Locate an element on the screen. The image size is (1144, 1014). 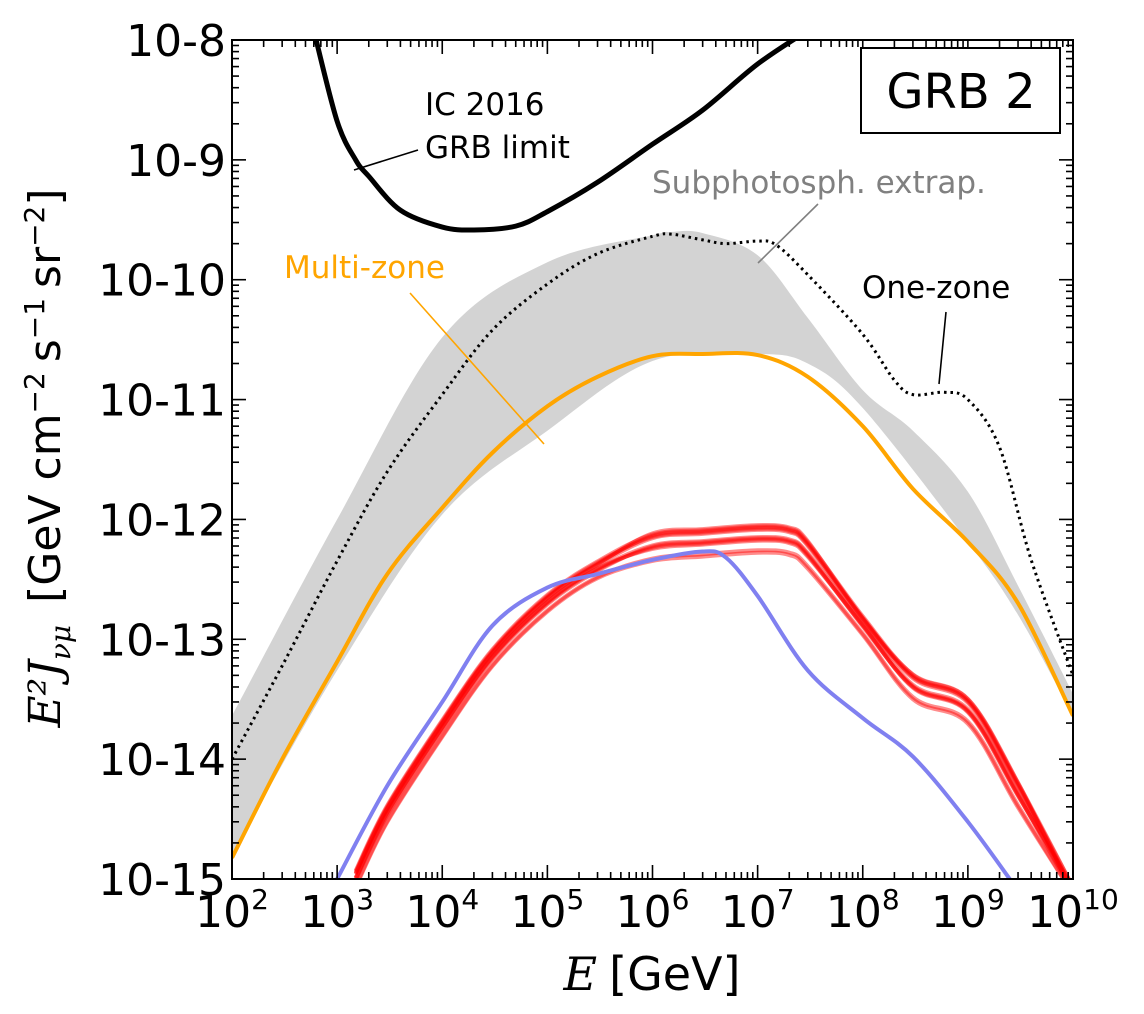
x-tick-label: 109 is located at coordinates (968, 910).